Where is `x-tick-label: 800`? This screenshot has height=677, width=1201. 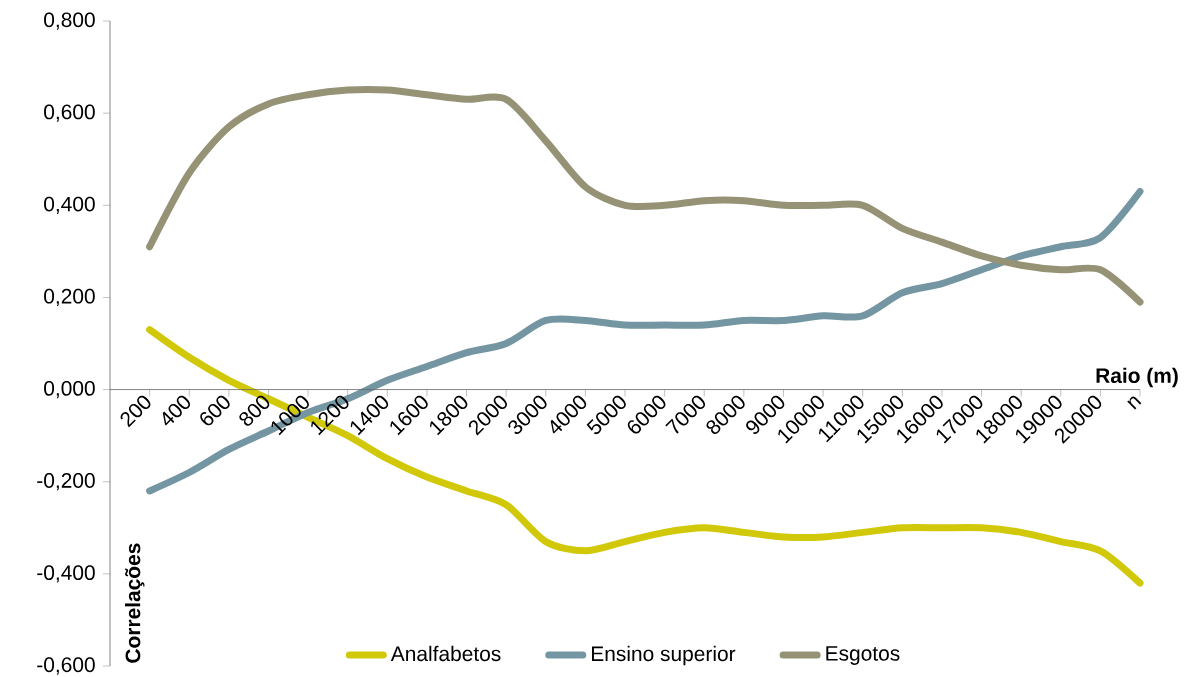
x-tick-label: 800 is located at coordinates (254, 410).